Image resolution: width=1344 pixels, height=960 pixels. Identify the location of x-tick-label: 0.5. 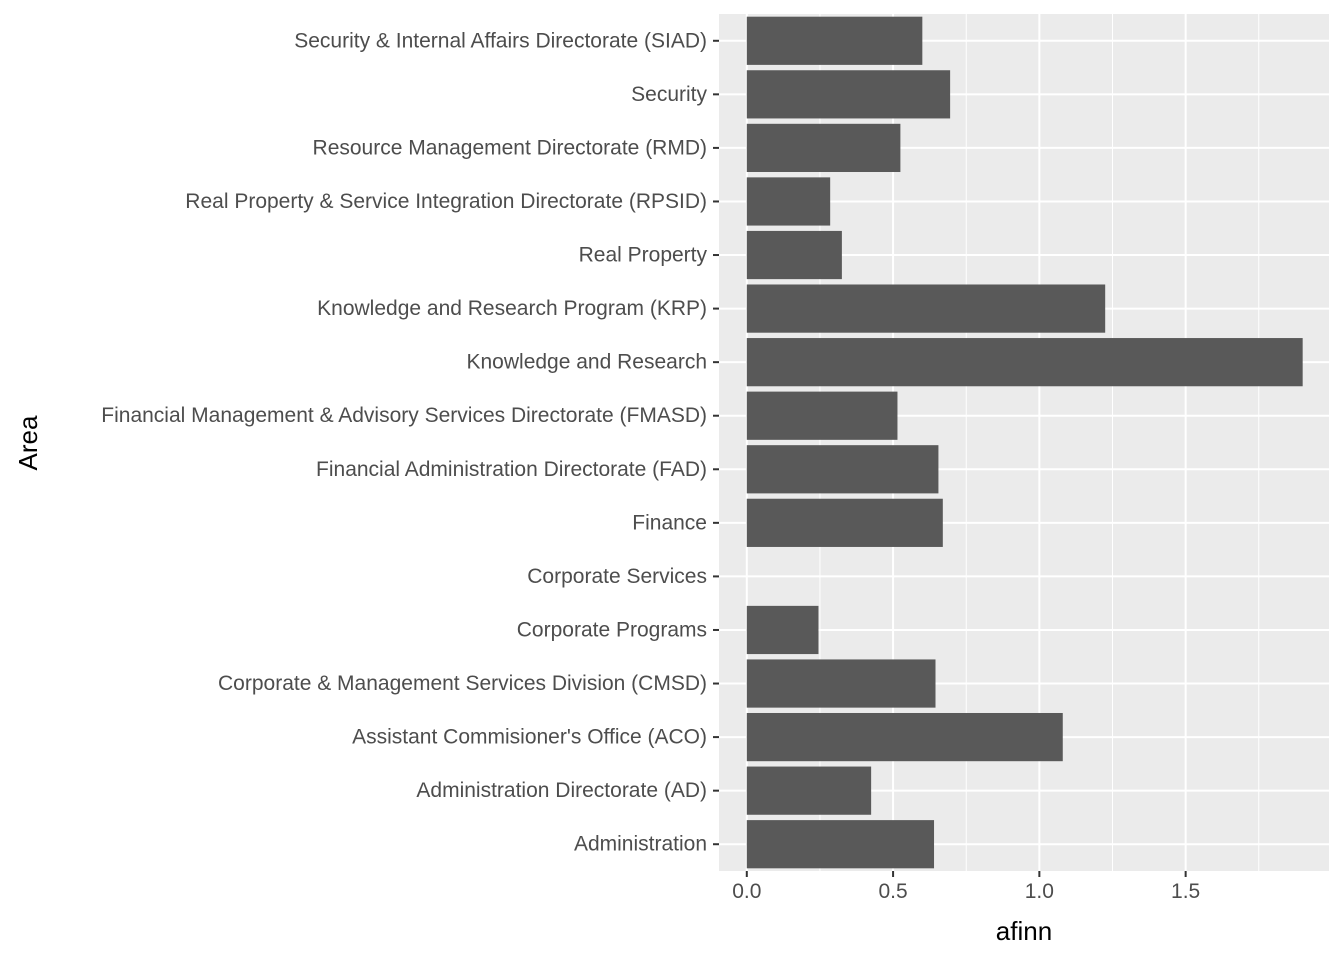
(892, 891).